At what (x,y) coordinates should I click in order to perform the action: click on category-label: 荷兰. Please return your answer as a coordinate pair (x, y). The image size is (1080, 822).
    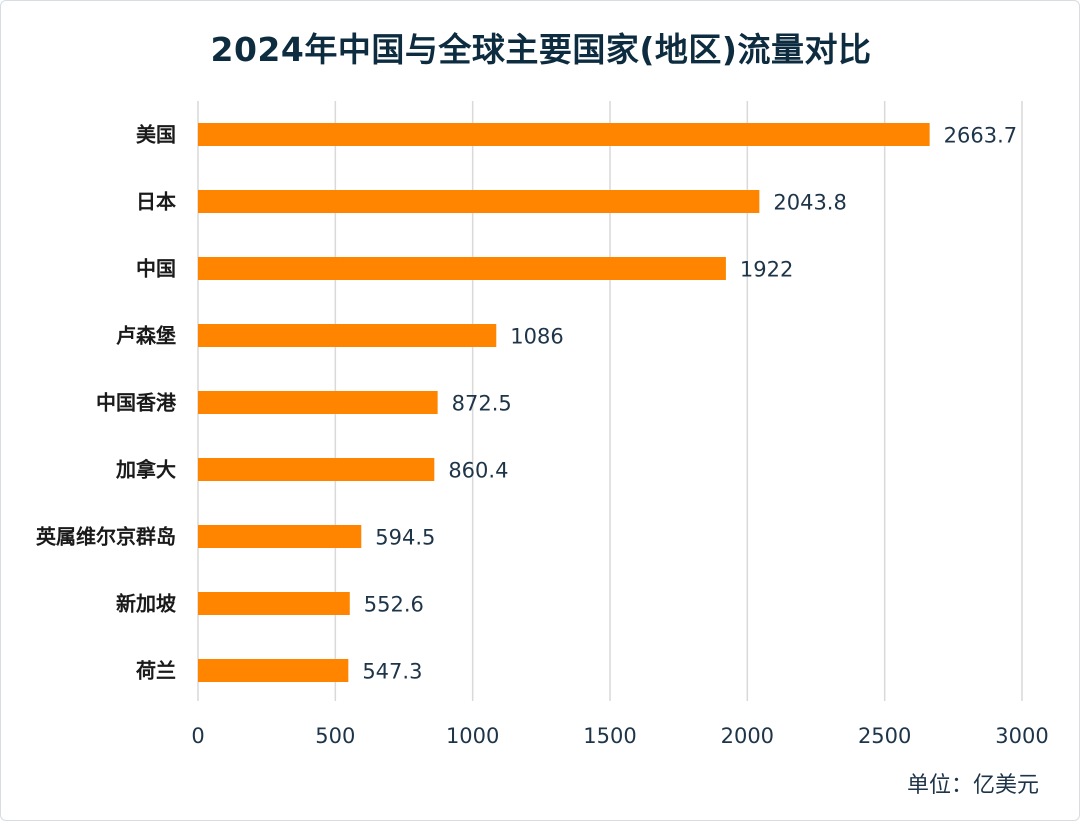
    Looking at the image, I should click on (156, 671).